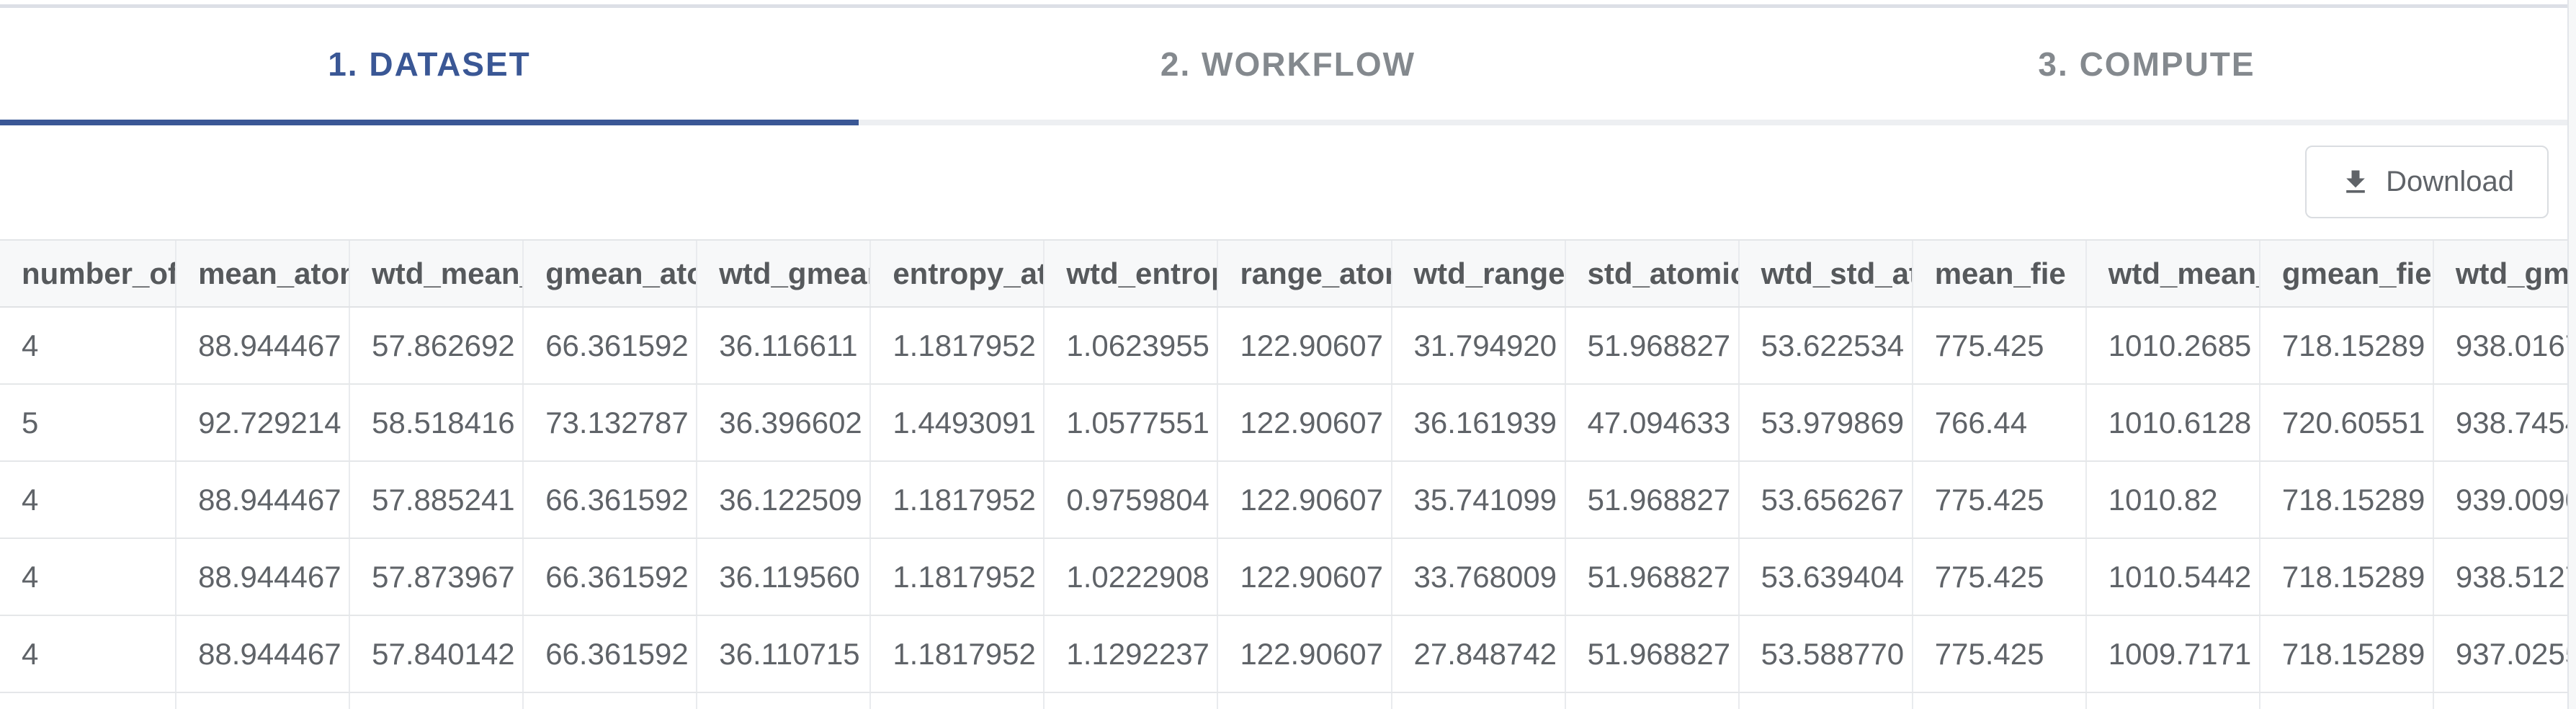  I want to click on table-cell: 53.979869, so click(1825, 423).